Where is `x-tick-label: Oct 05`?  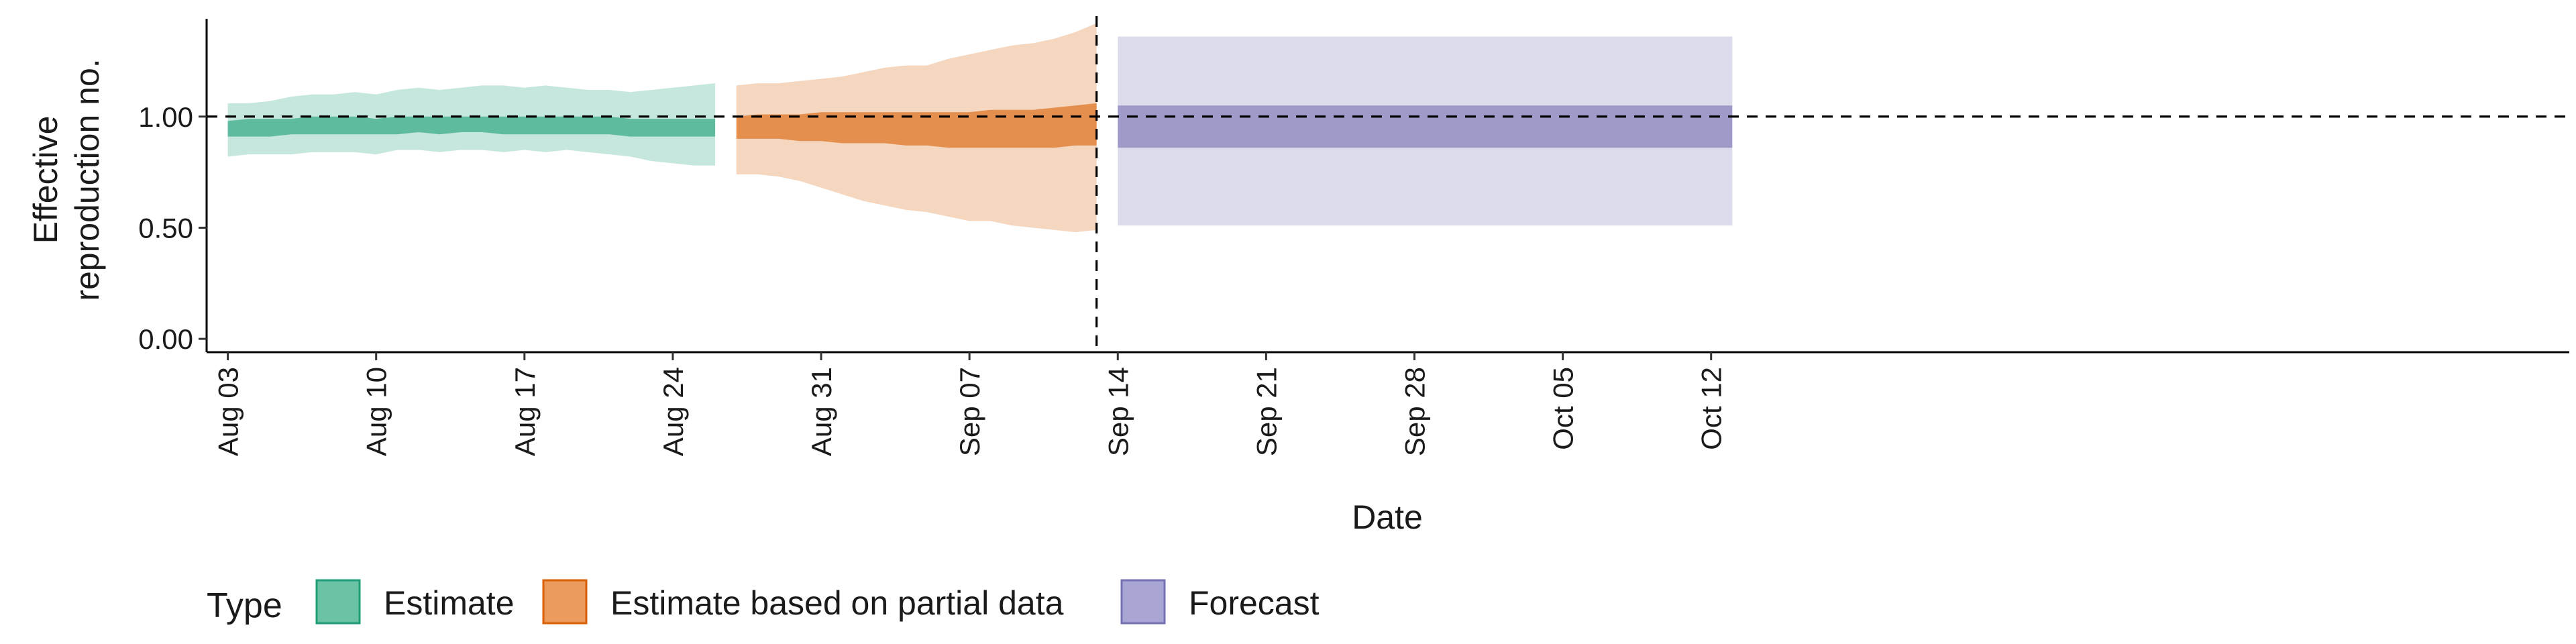
x-tick-label: Oct 05 is located at coordinates (1563, 408).